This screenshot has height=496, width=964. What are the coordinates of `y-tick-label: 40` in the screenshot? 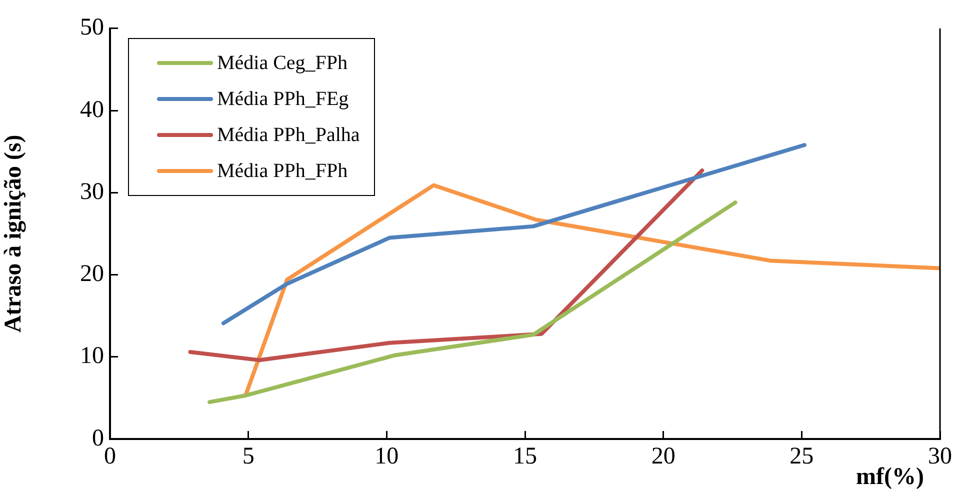 It's located at (92, 109).